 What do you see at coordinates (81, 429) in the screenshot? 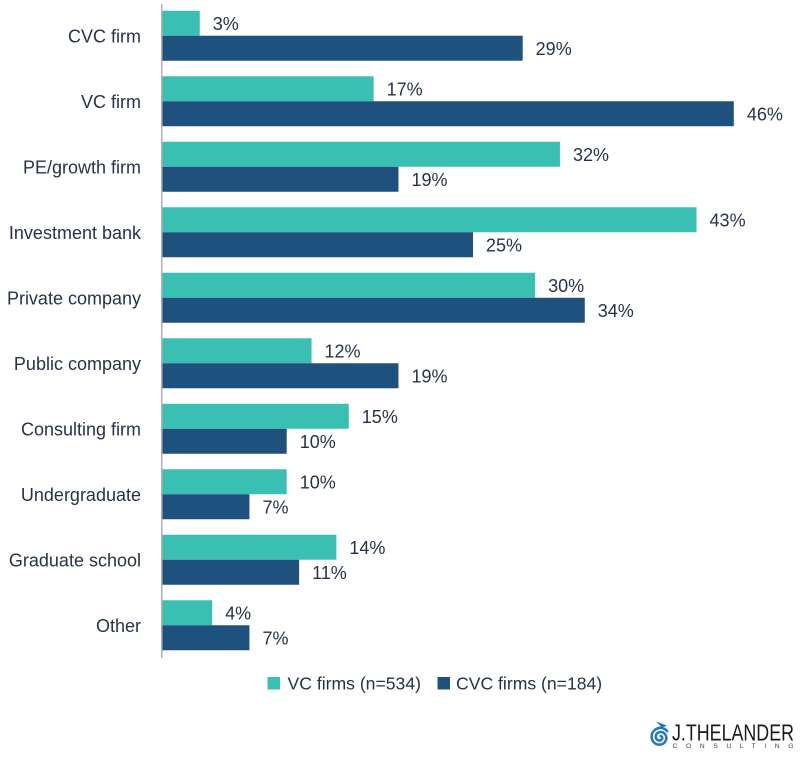
I see `svg-text: Consulting firm` at bounding box center [81, 429].